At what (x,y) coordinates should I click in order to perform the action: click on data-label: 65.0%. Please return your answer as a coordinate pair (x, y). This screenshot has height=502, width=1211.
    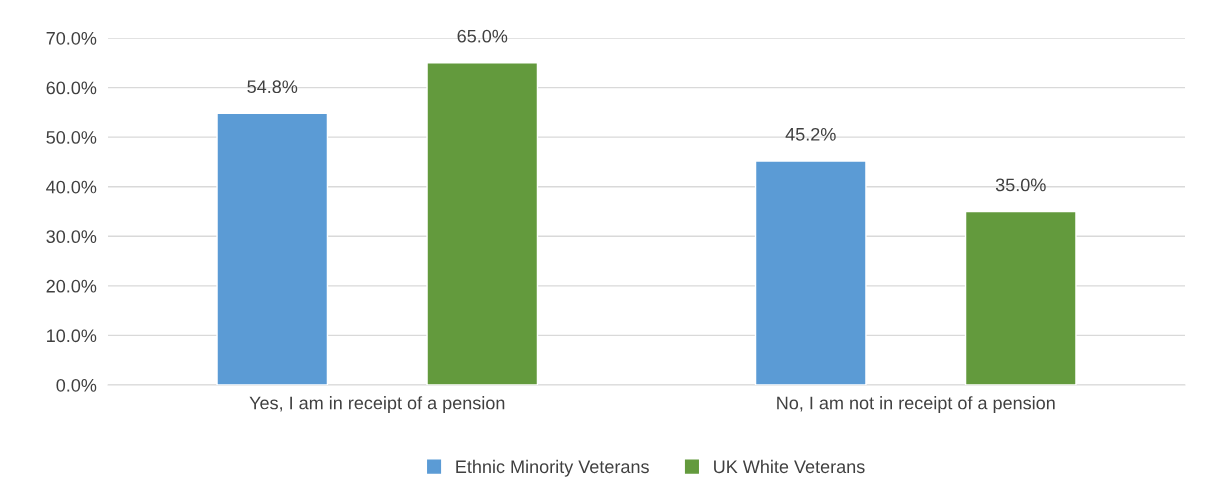
    Looking at the image, I should click on (482, 36).